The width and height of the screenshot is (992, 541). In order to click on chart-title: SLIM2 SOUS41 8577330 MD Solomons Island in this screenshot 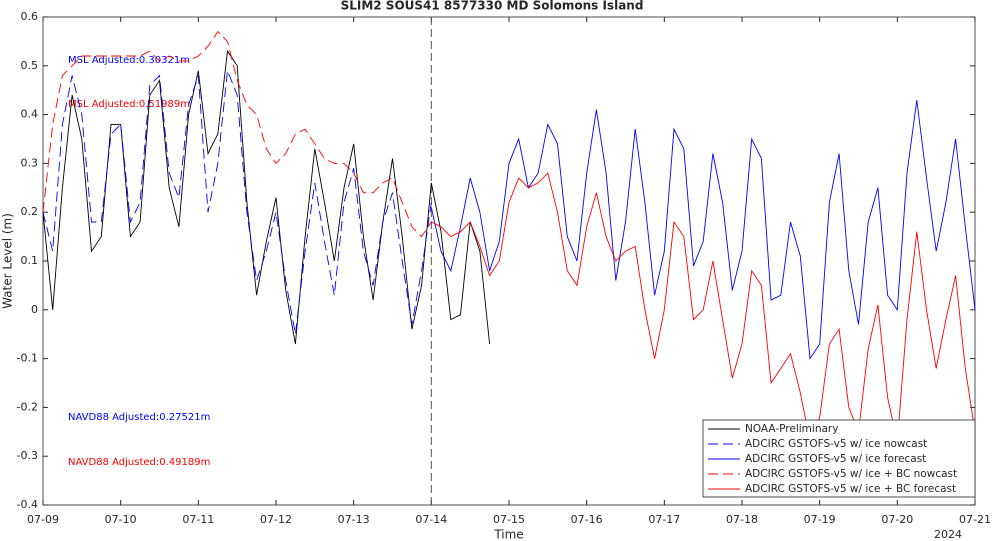, I will do `click(492, 6)`.